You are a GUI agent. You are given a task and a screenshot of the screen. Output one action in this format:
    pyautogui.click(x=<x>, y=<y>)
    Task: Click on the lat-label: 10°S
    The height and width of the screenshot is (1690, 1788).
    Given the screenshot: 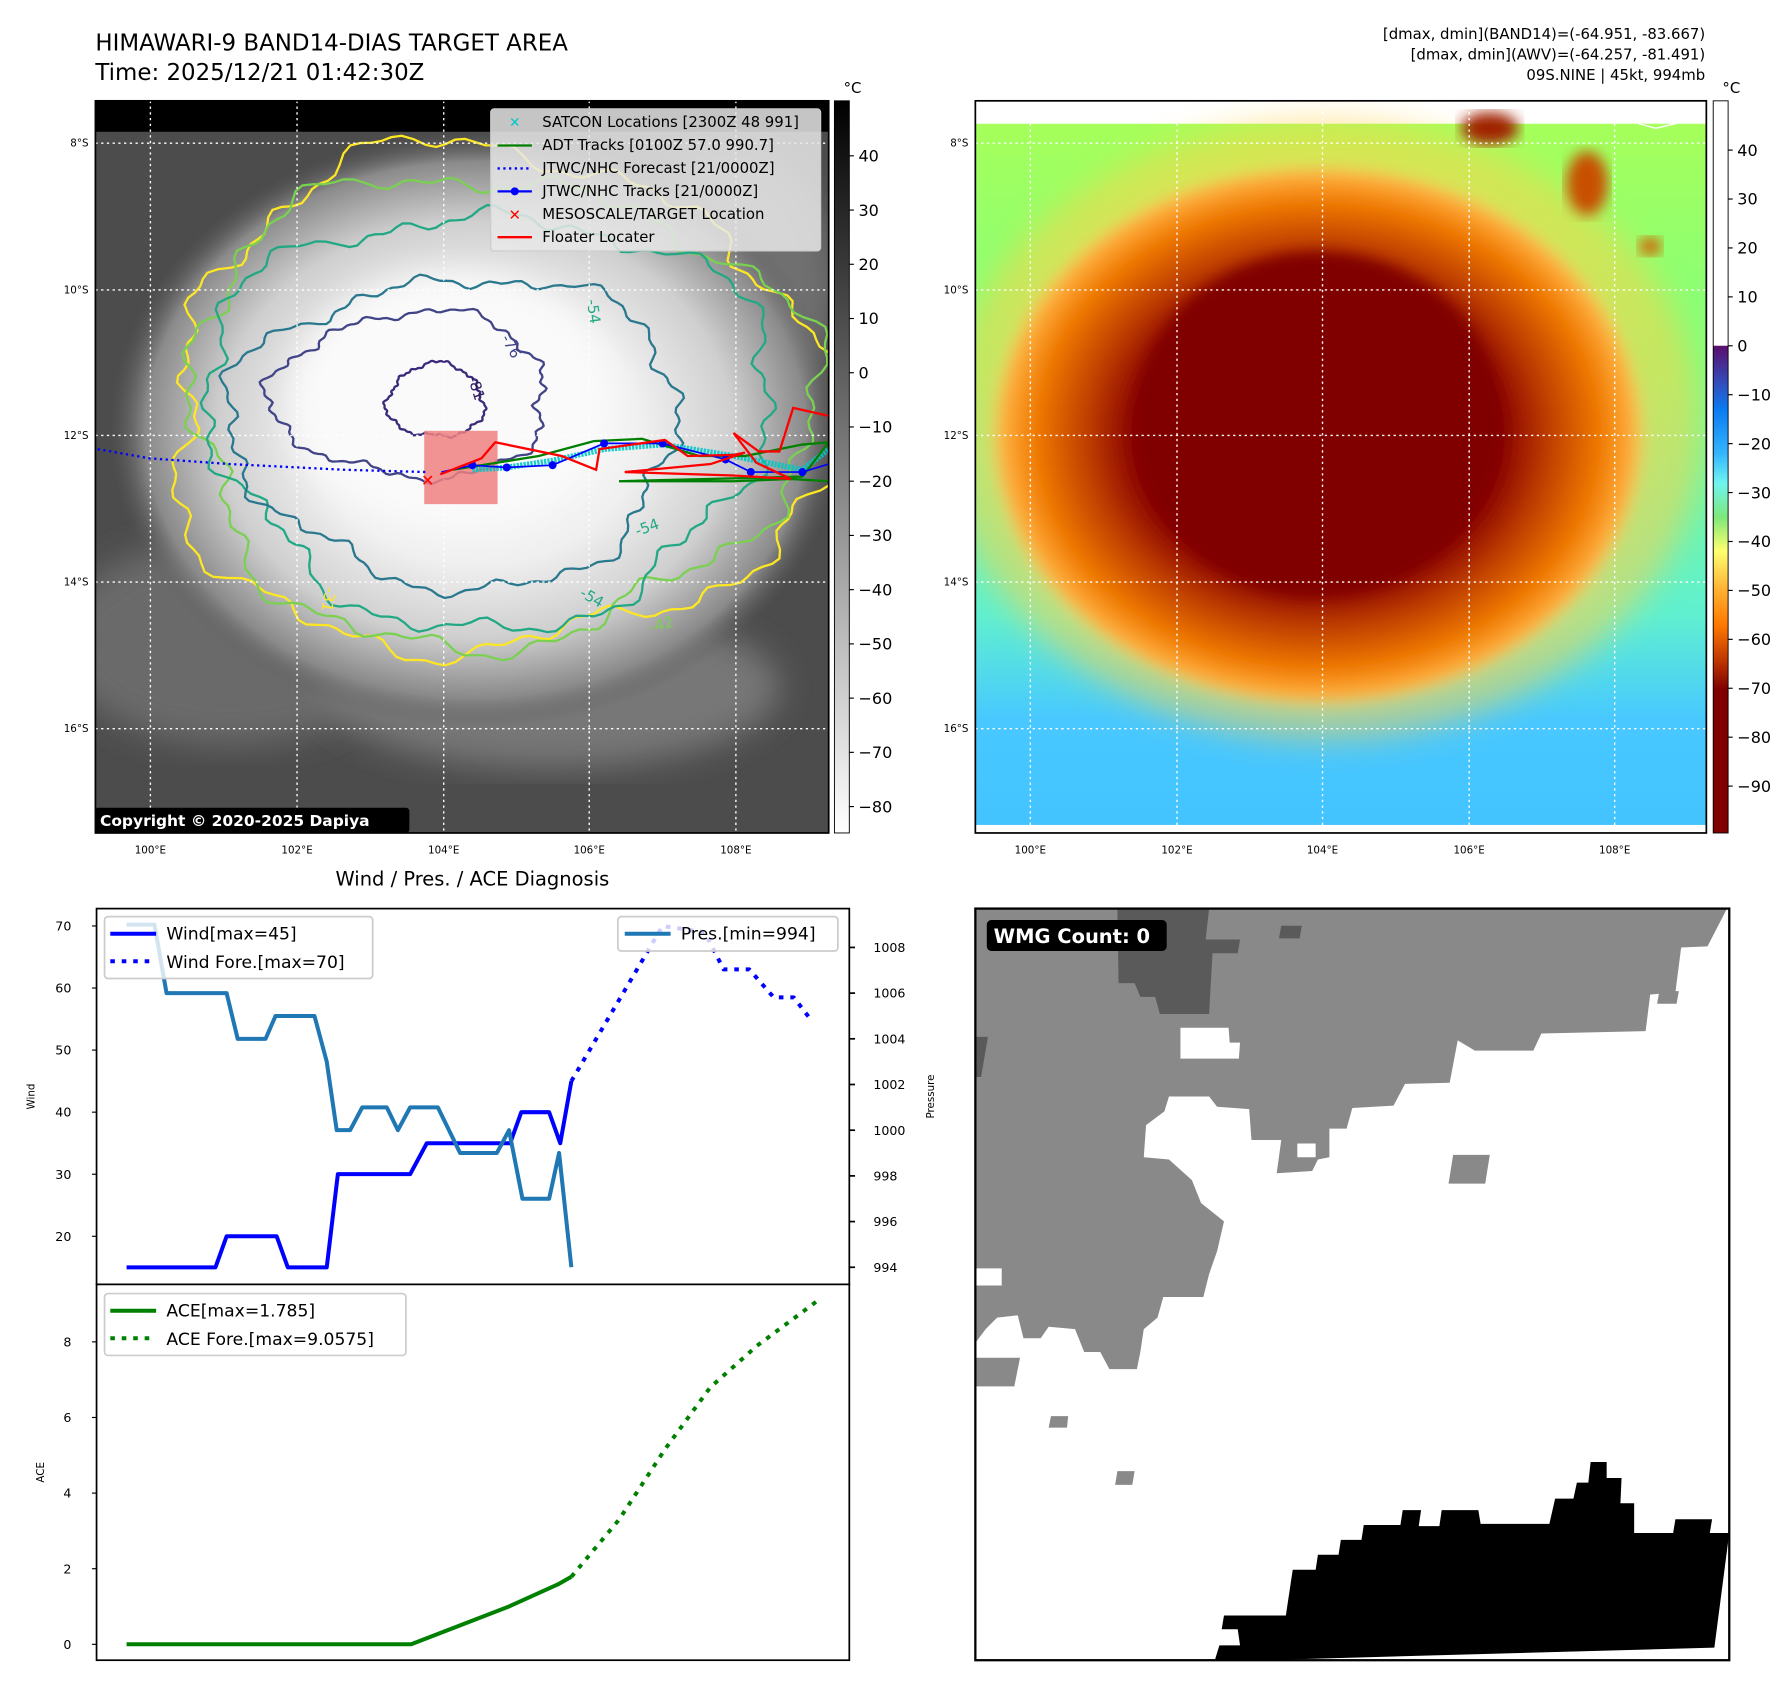 What is the action you would take?
    pyautogui.click(x=76, y=290)
    